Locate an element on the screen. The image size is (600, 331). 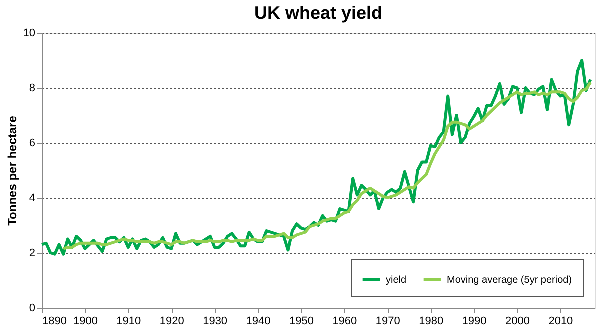
x-tick-label: 1980 is located at coordinates (431, 322).